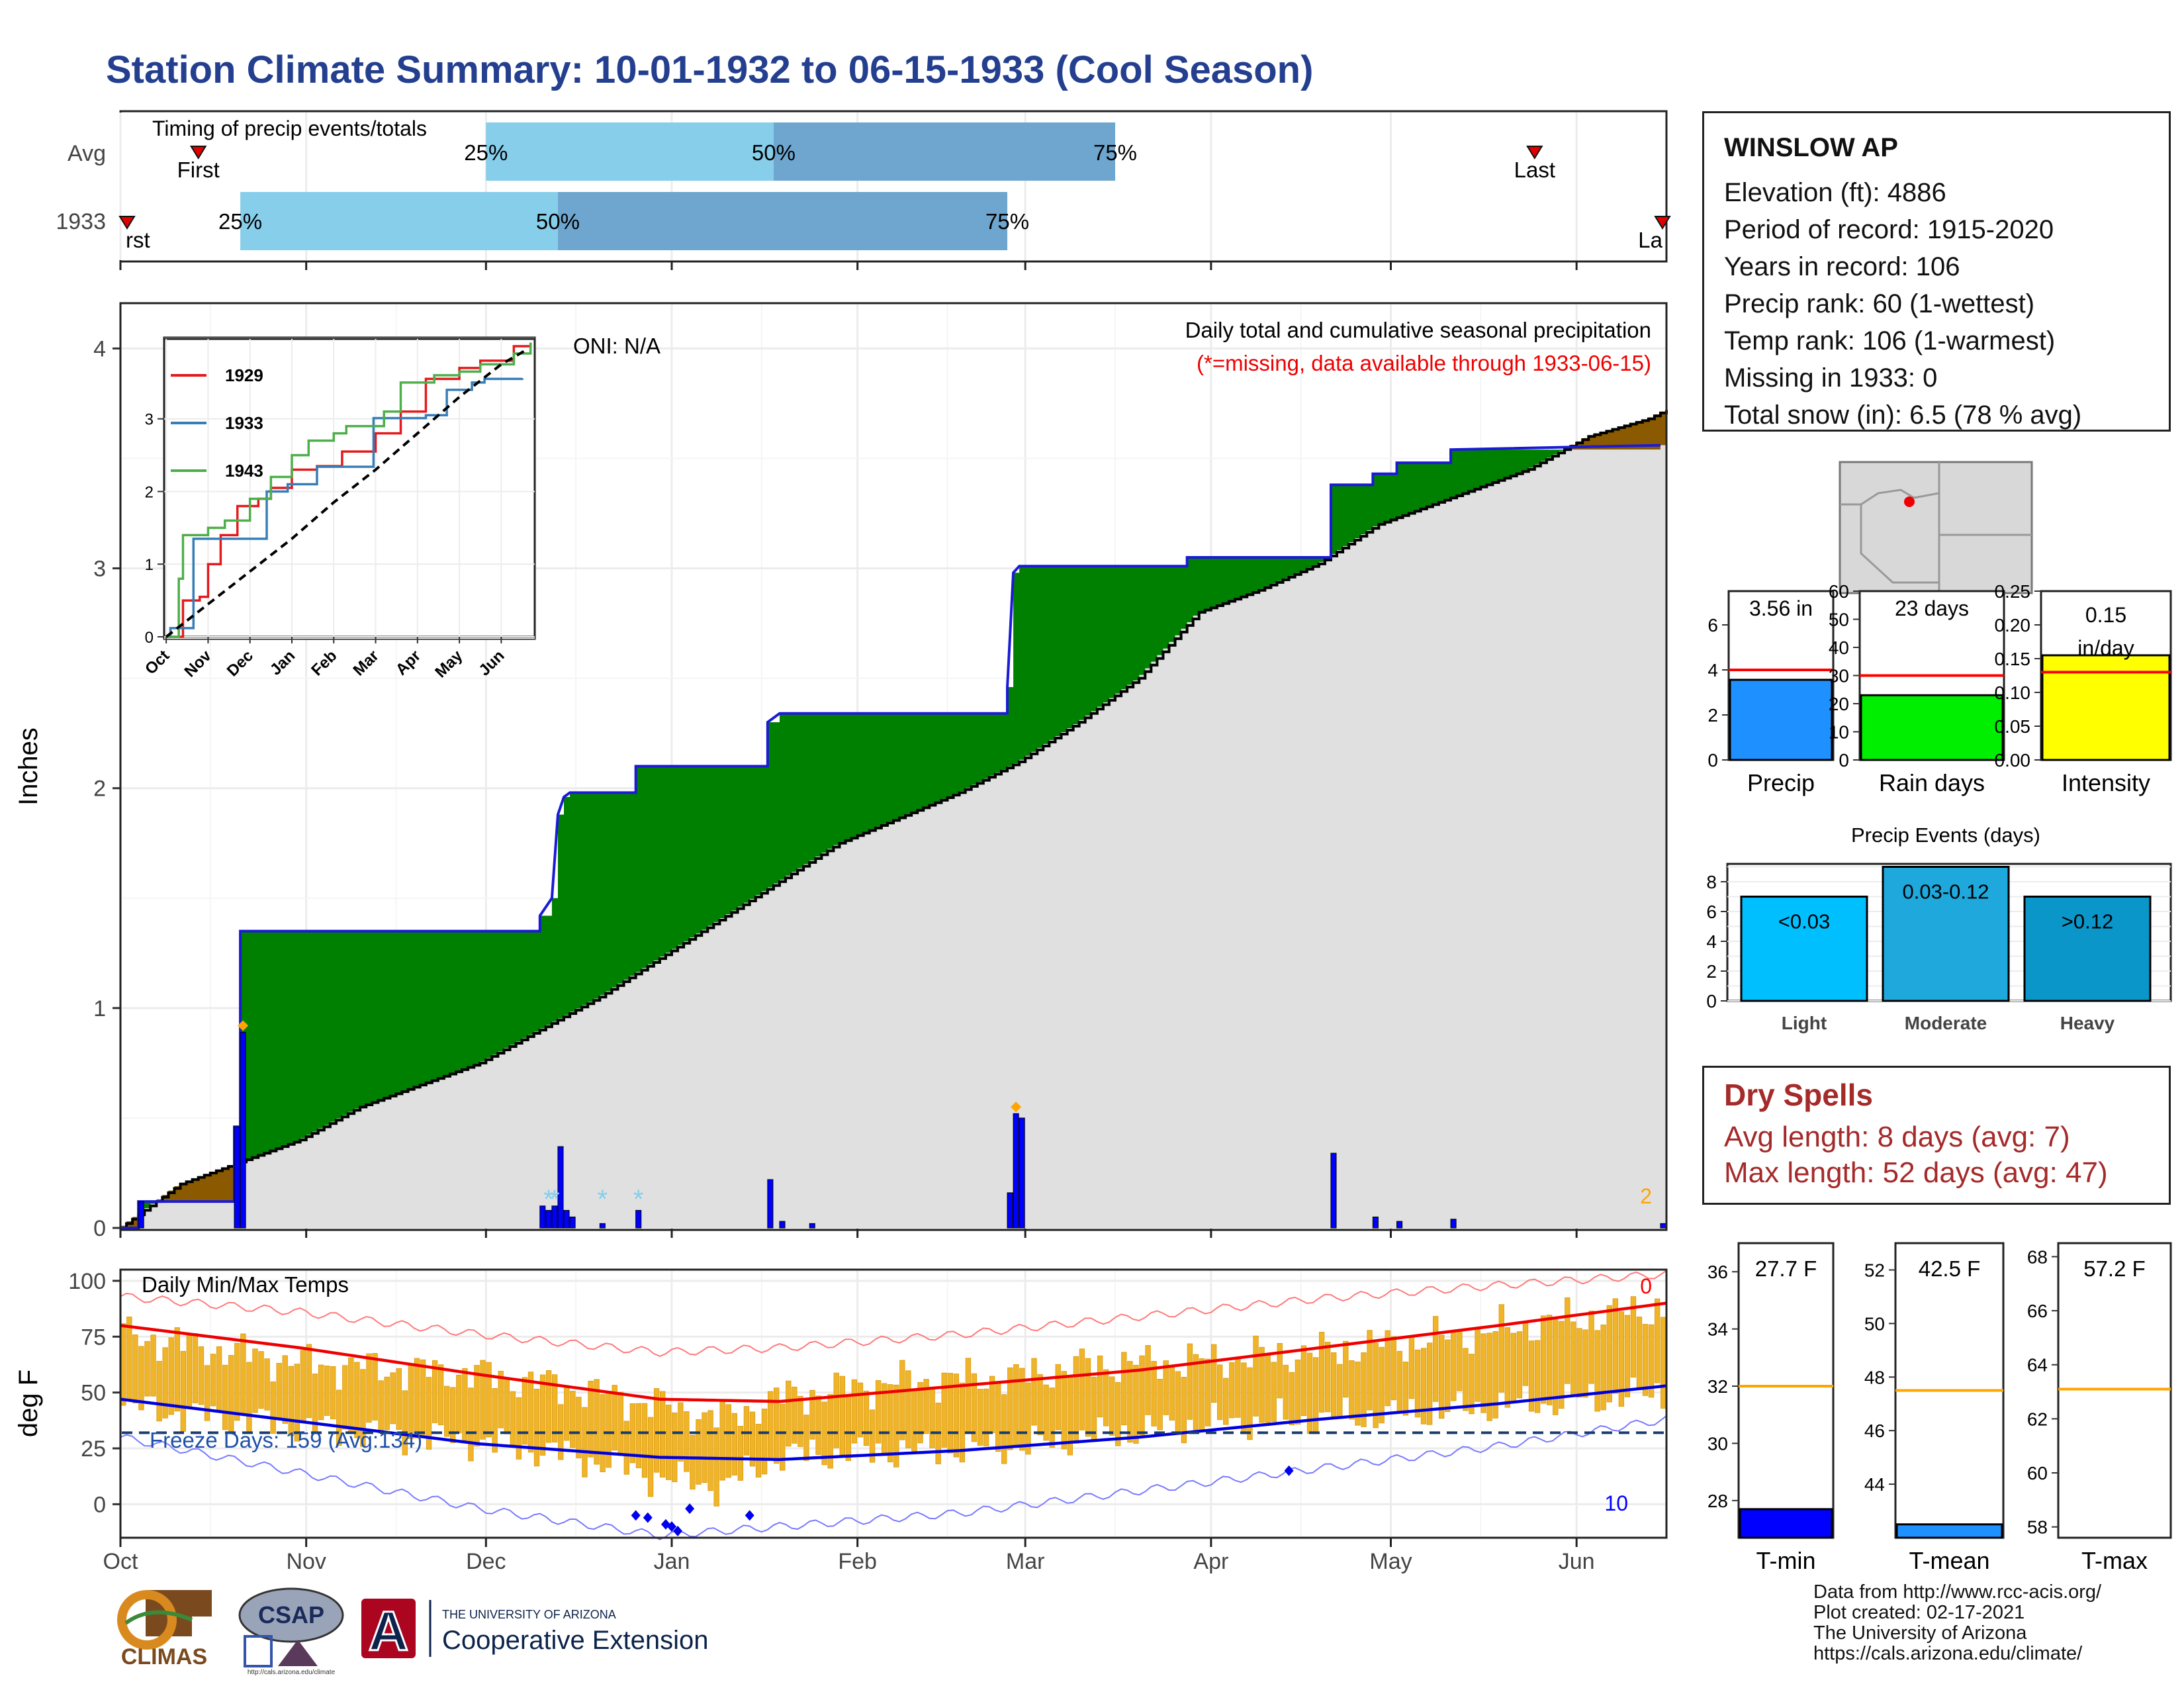 Image resolution: width=2184 pixels, height=1688 pixels. What do you see at coordinates (1718, 1443) in the screenshot?
I see `temp-summary-ytick-label: 30` at bounding box center [1718, 1443].